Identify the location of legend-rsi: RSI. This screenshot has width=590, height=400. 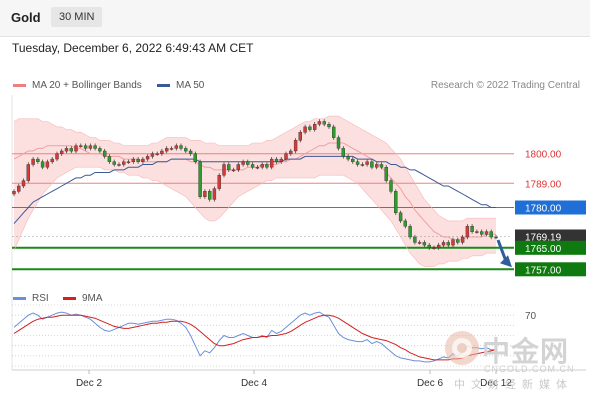
(31, 298).